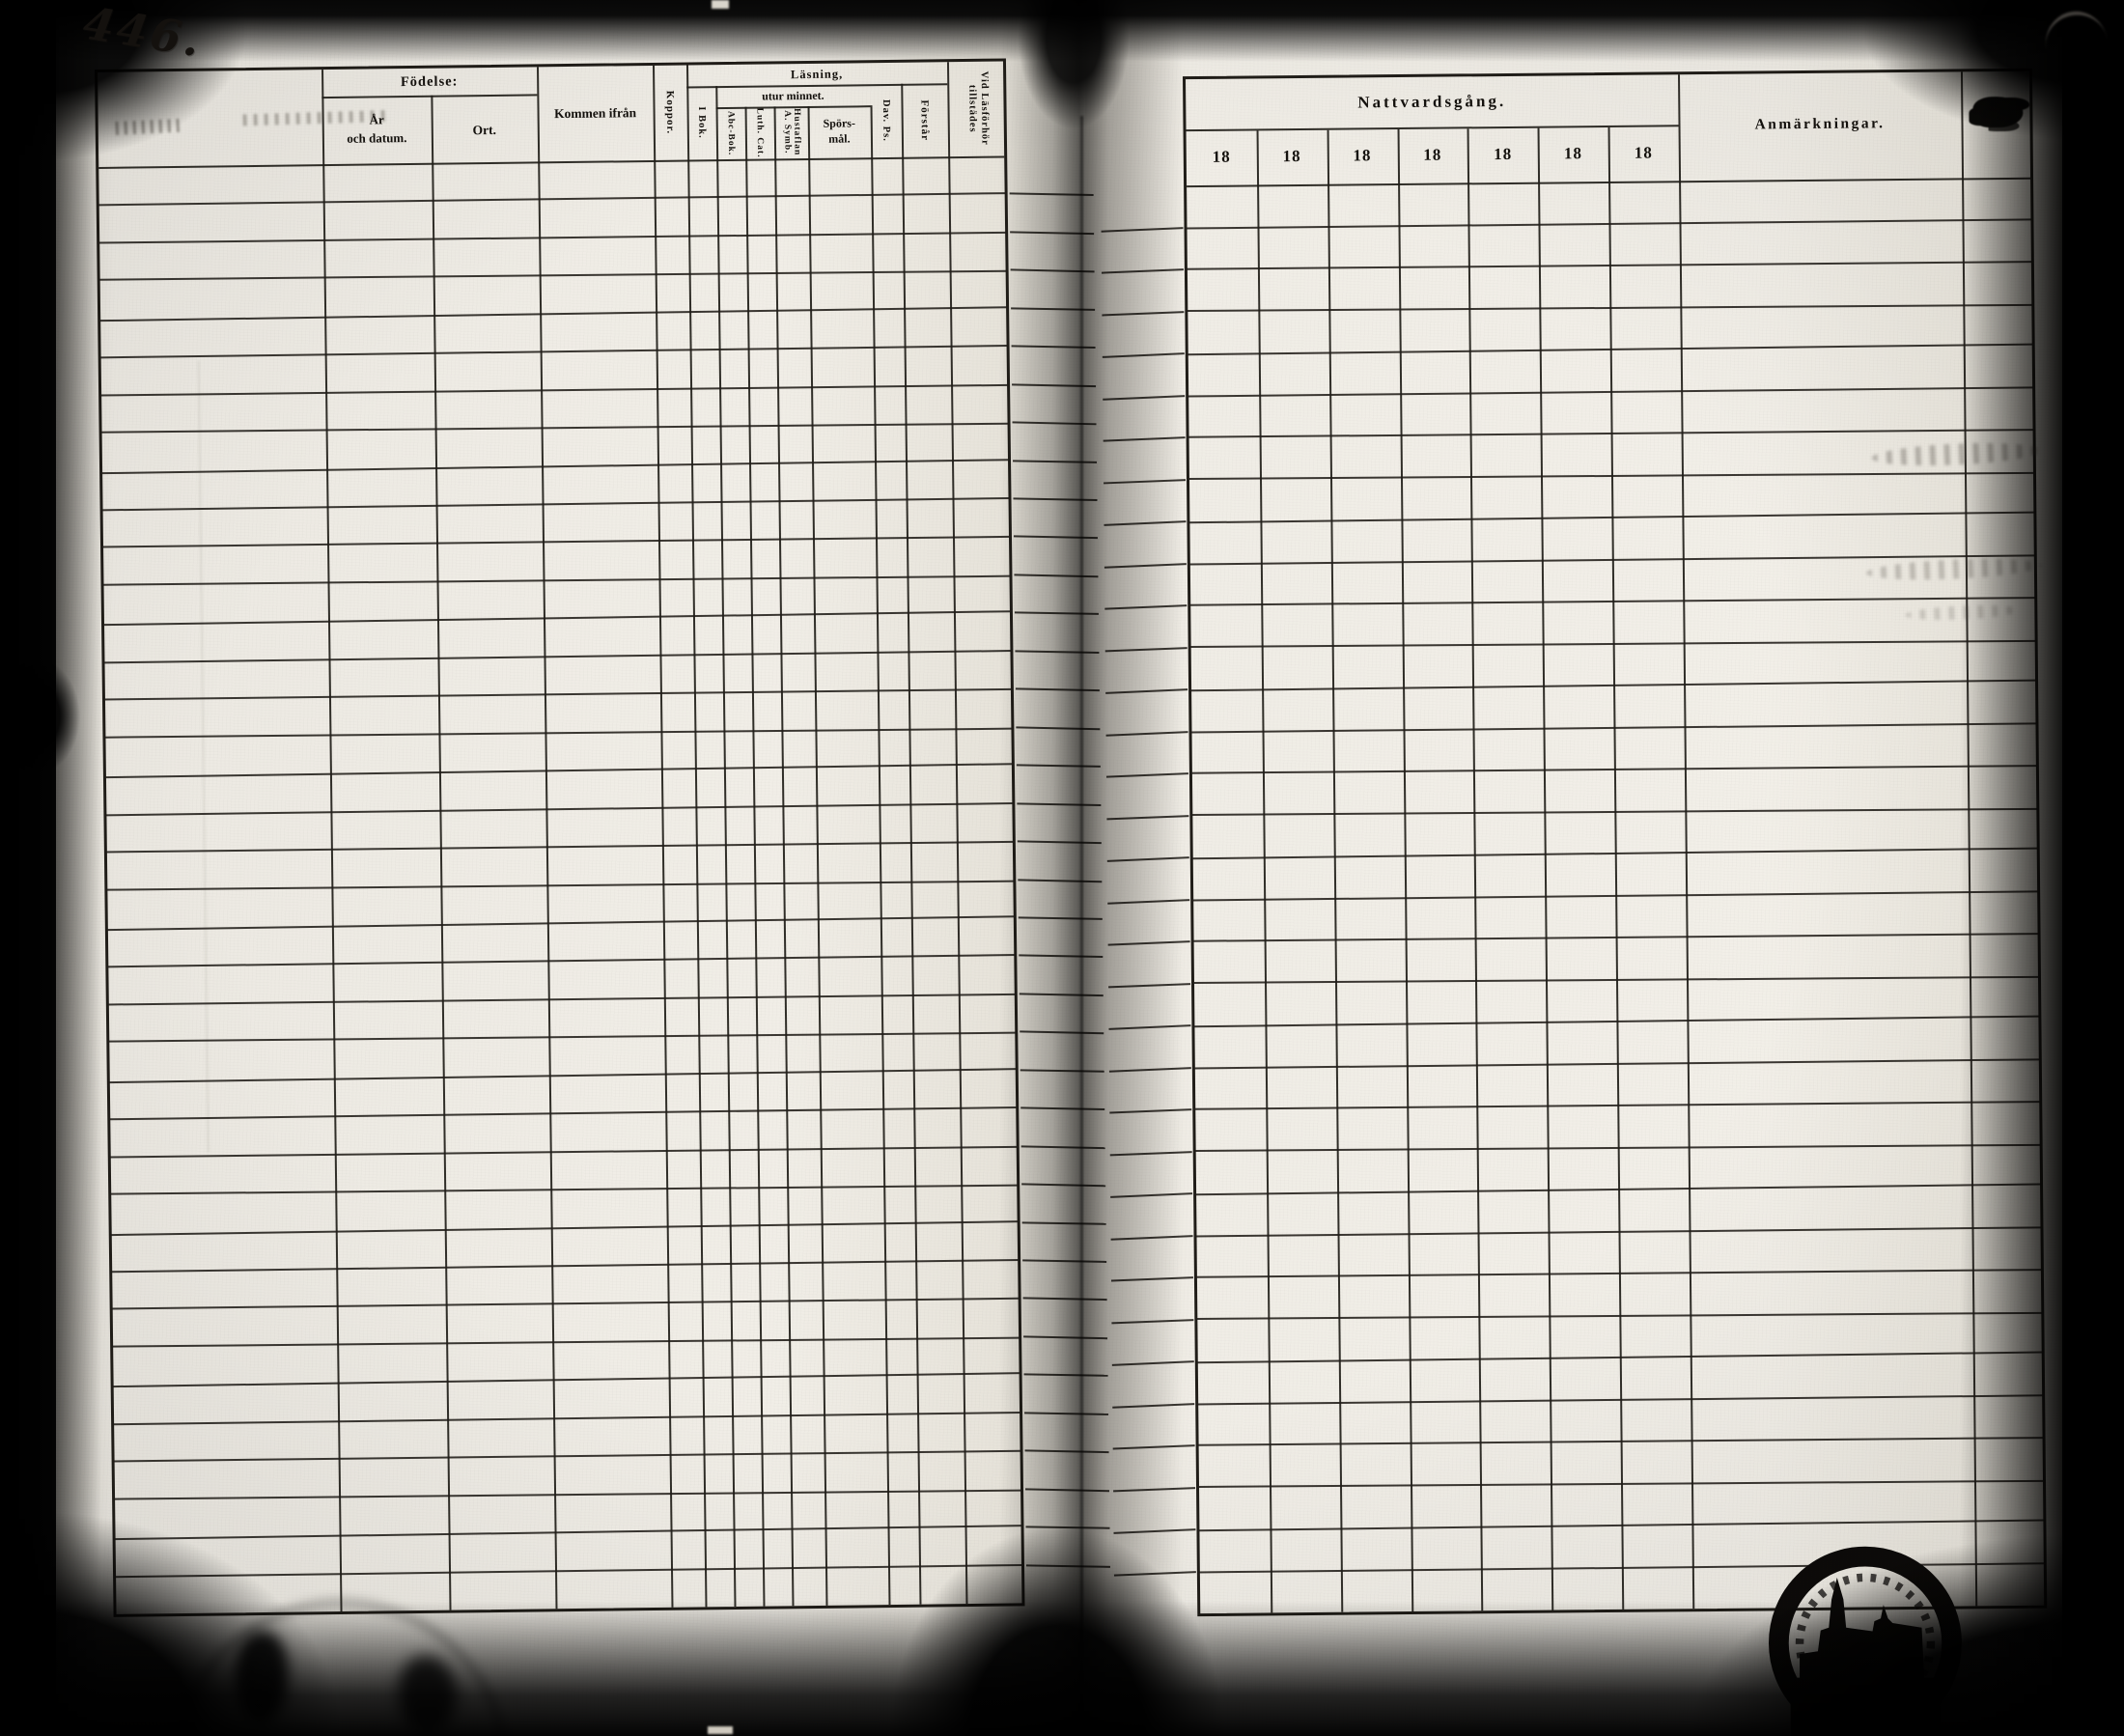 The width and height of the screenshot is (2124, 1736). I want to click on year-header-row: 18 18 18 18 18 18 18, so click(1433, 155).